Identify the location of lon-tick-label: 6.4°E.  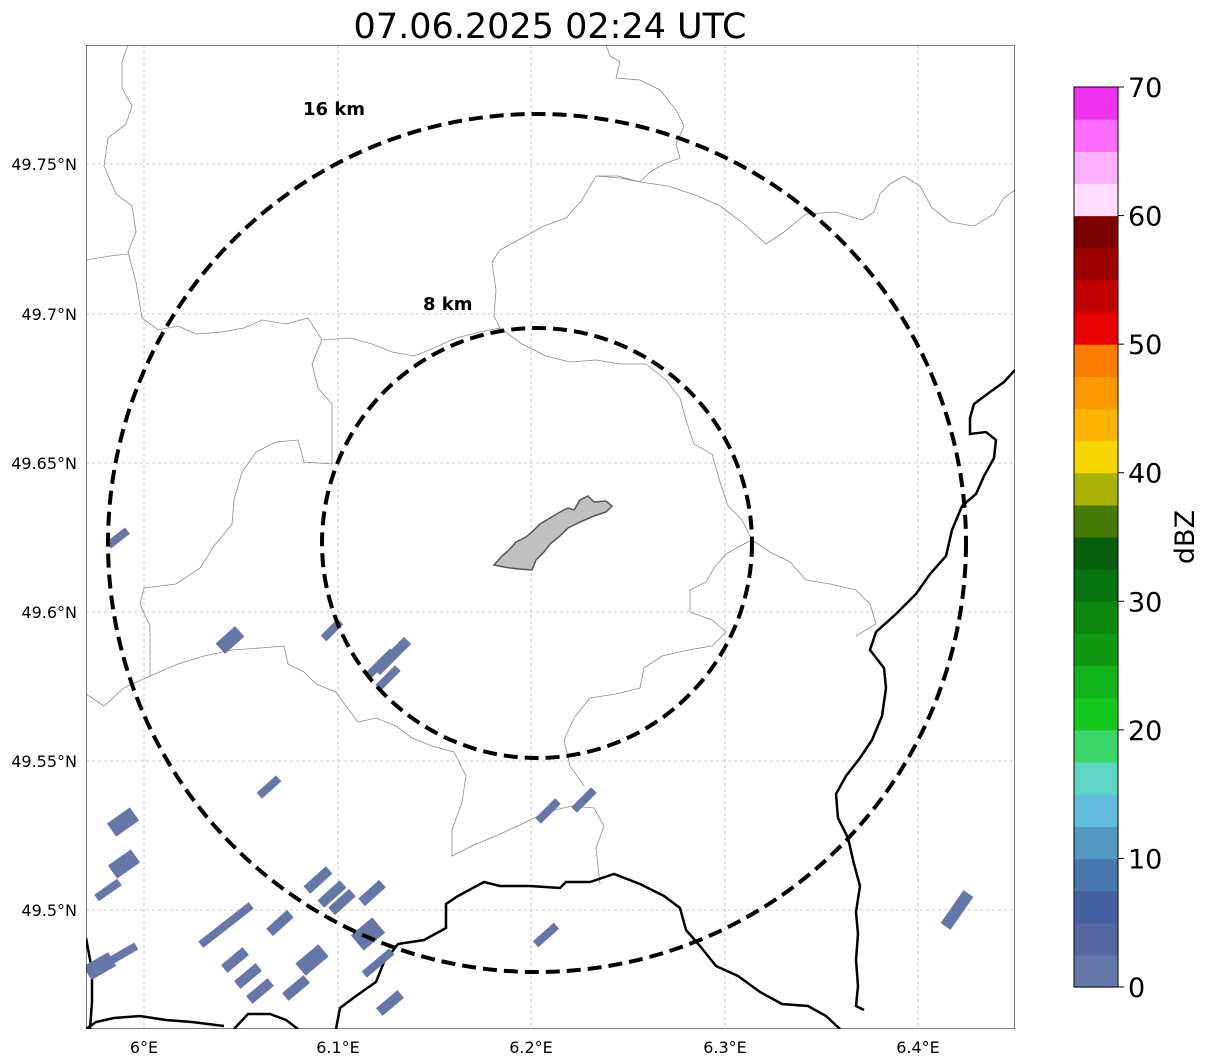
(918, 1047).